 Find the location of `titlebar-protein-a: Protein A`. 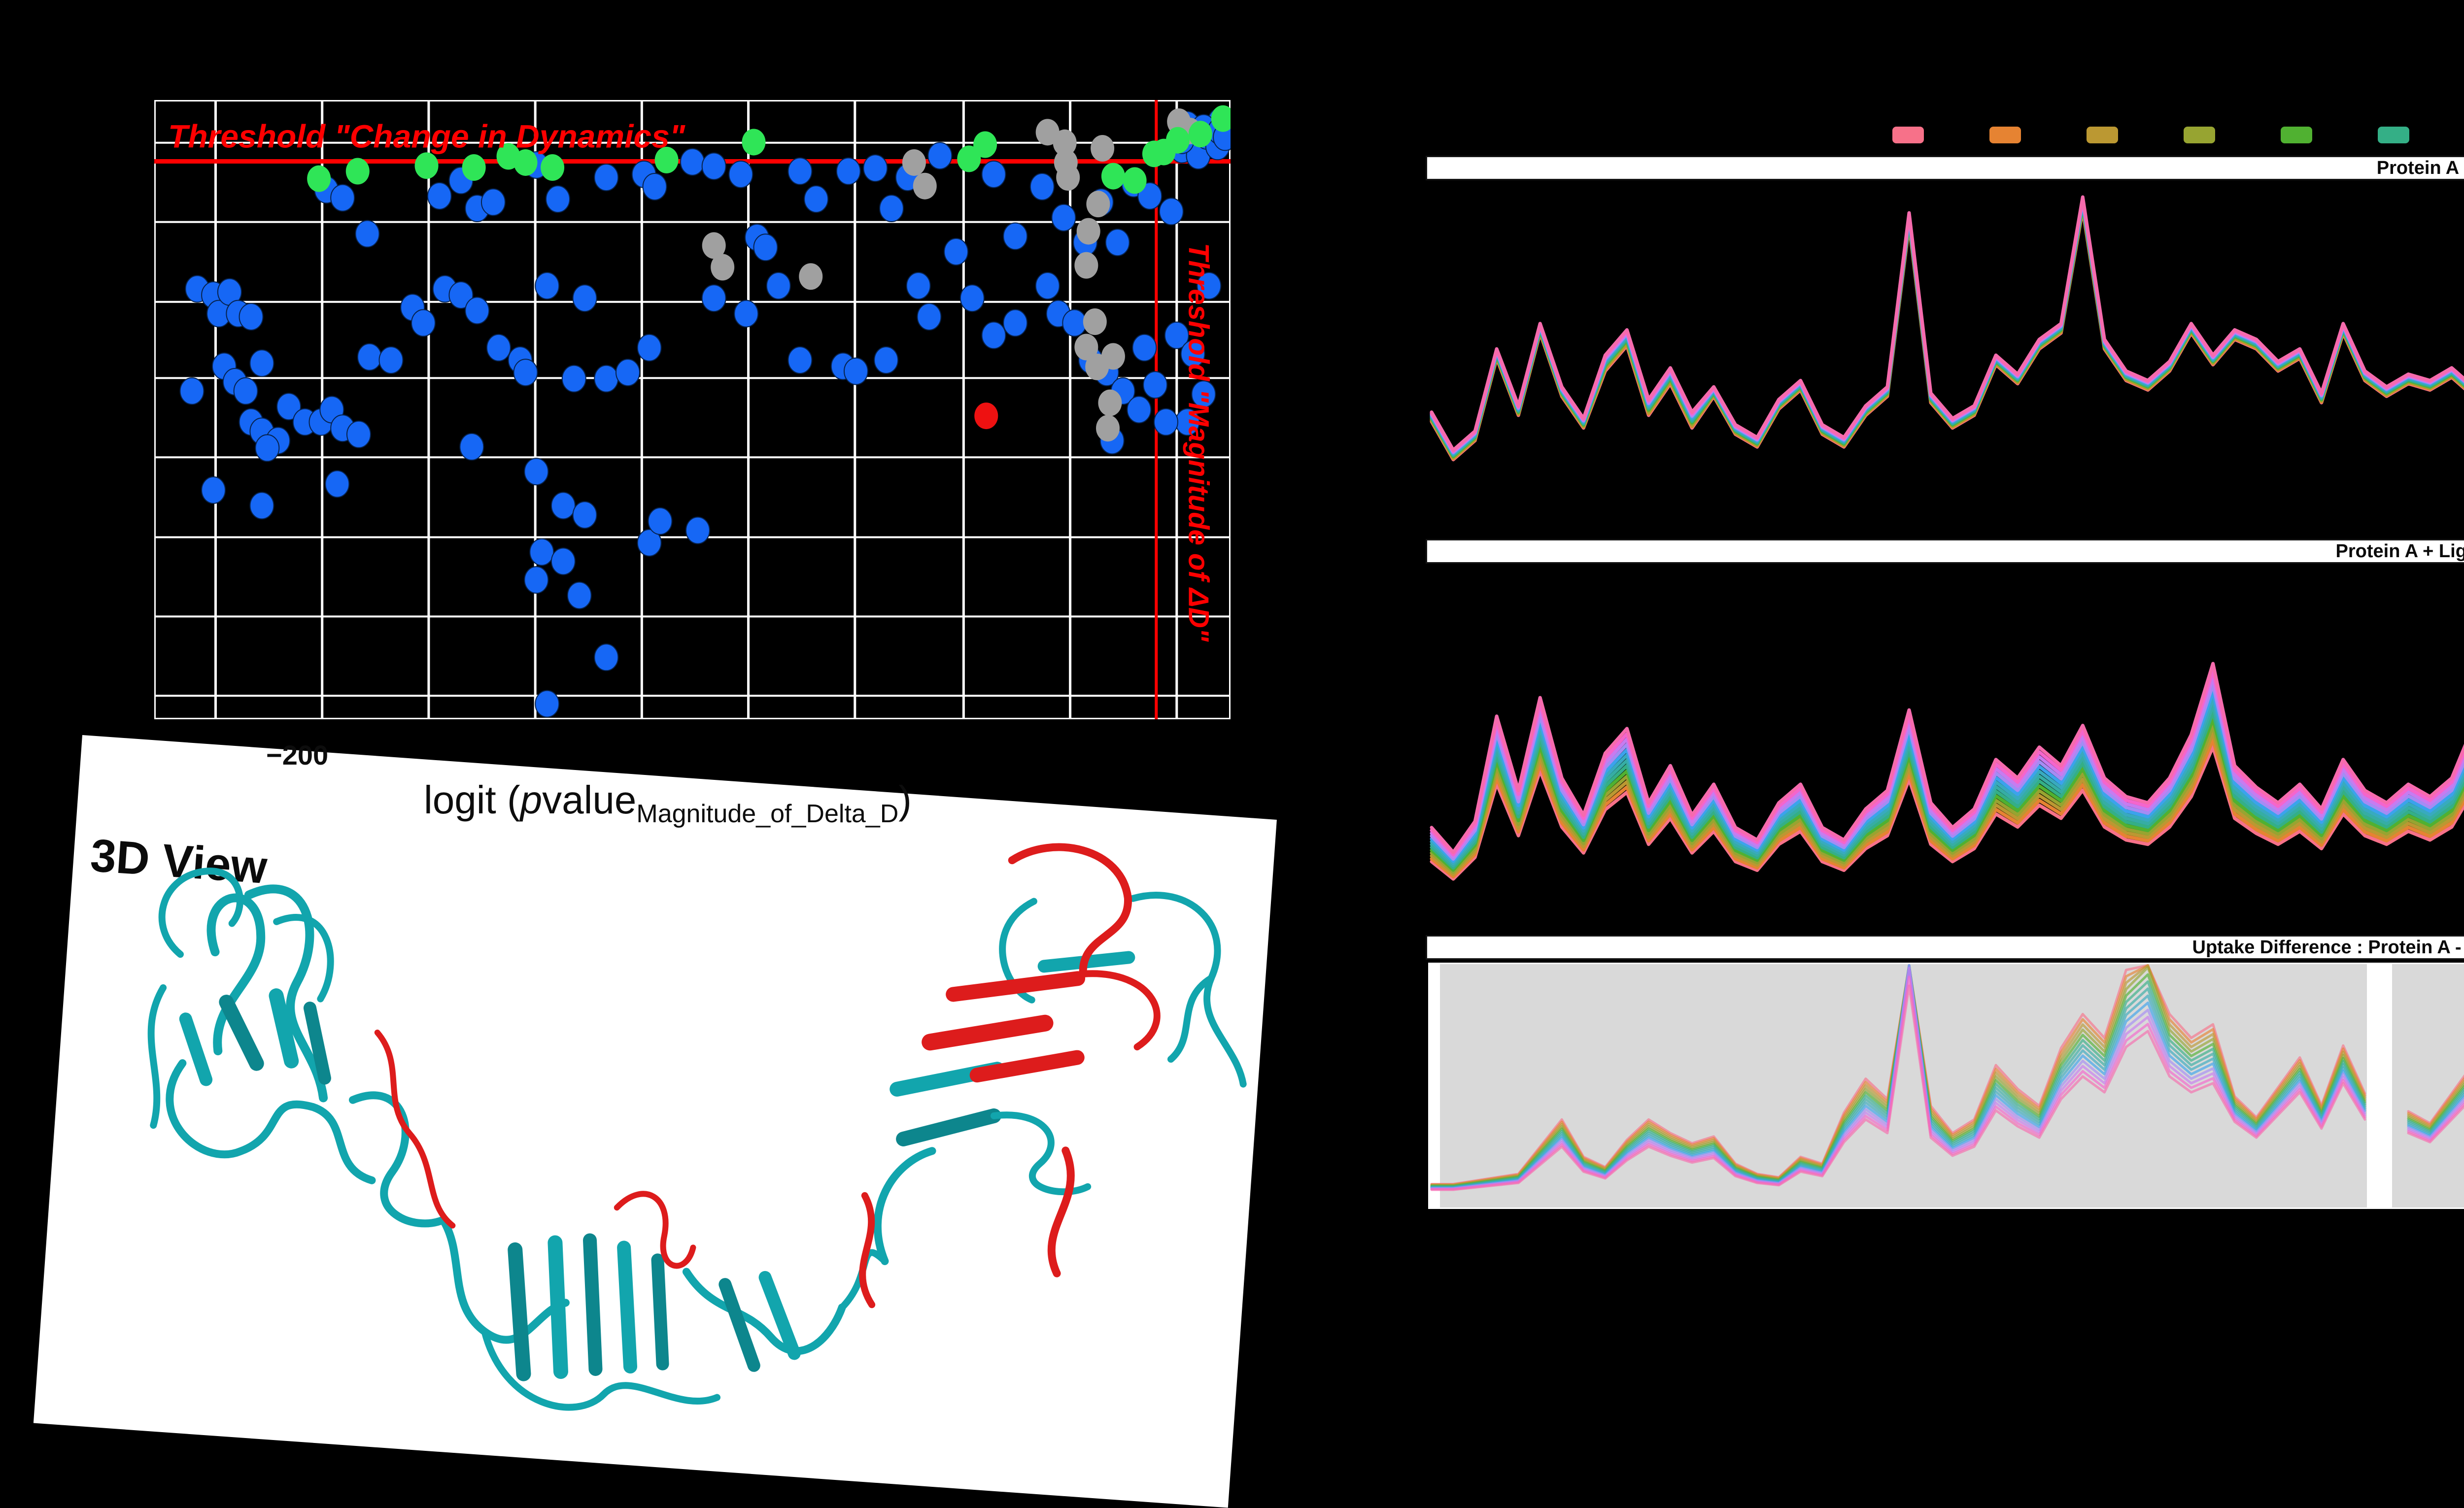

titlebar-protein-a: Protein A is located at coordinates (1945, 168).